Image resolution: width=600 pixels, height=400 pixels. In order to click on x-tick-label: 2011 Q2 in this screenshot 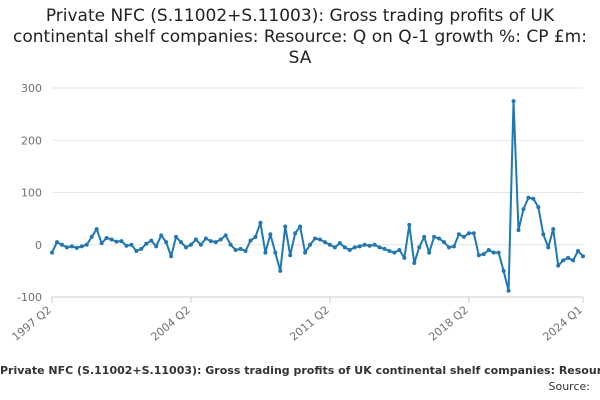, I will do `click(309, 323)`.